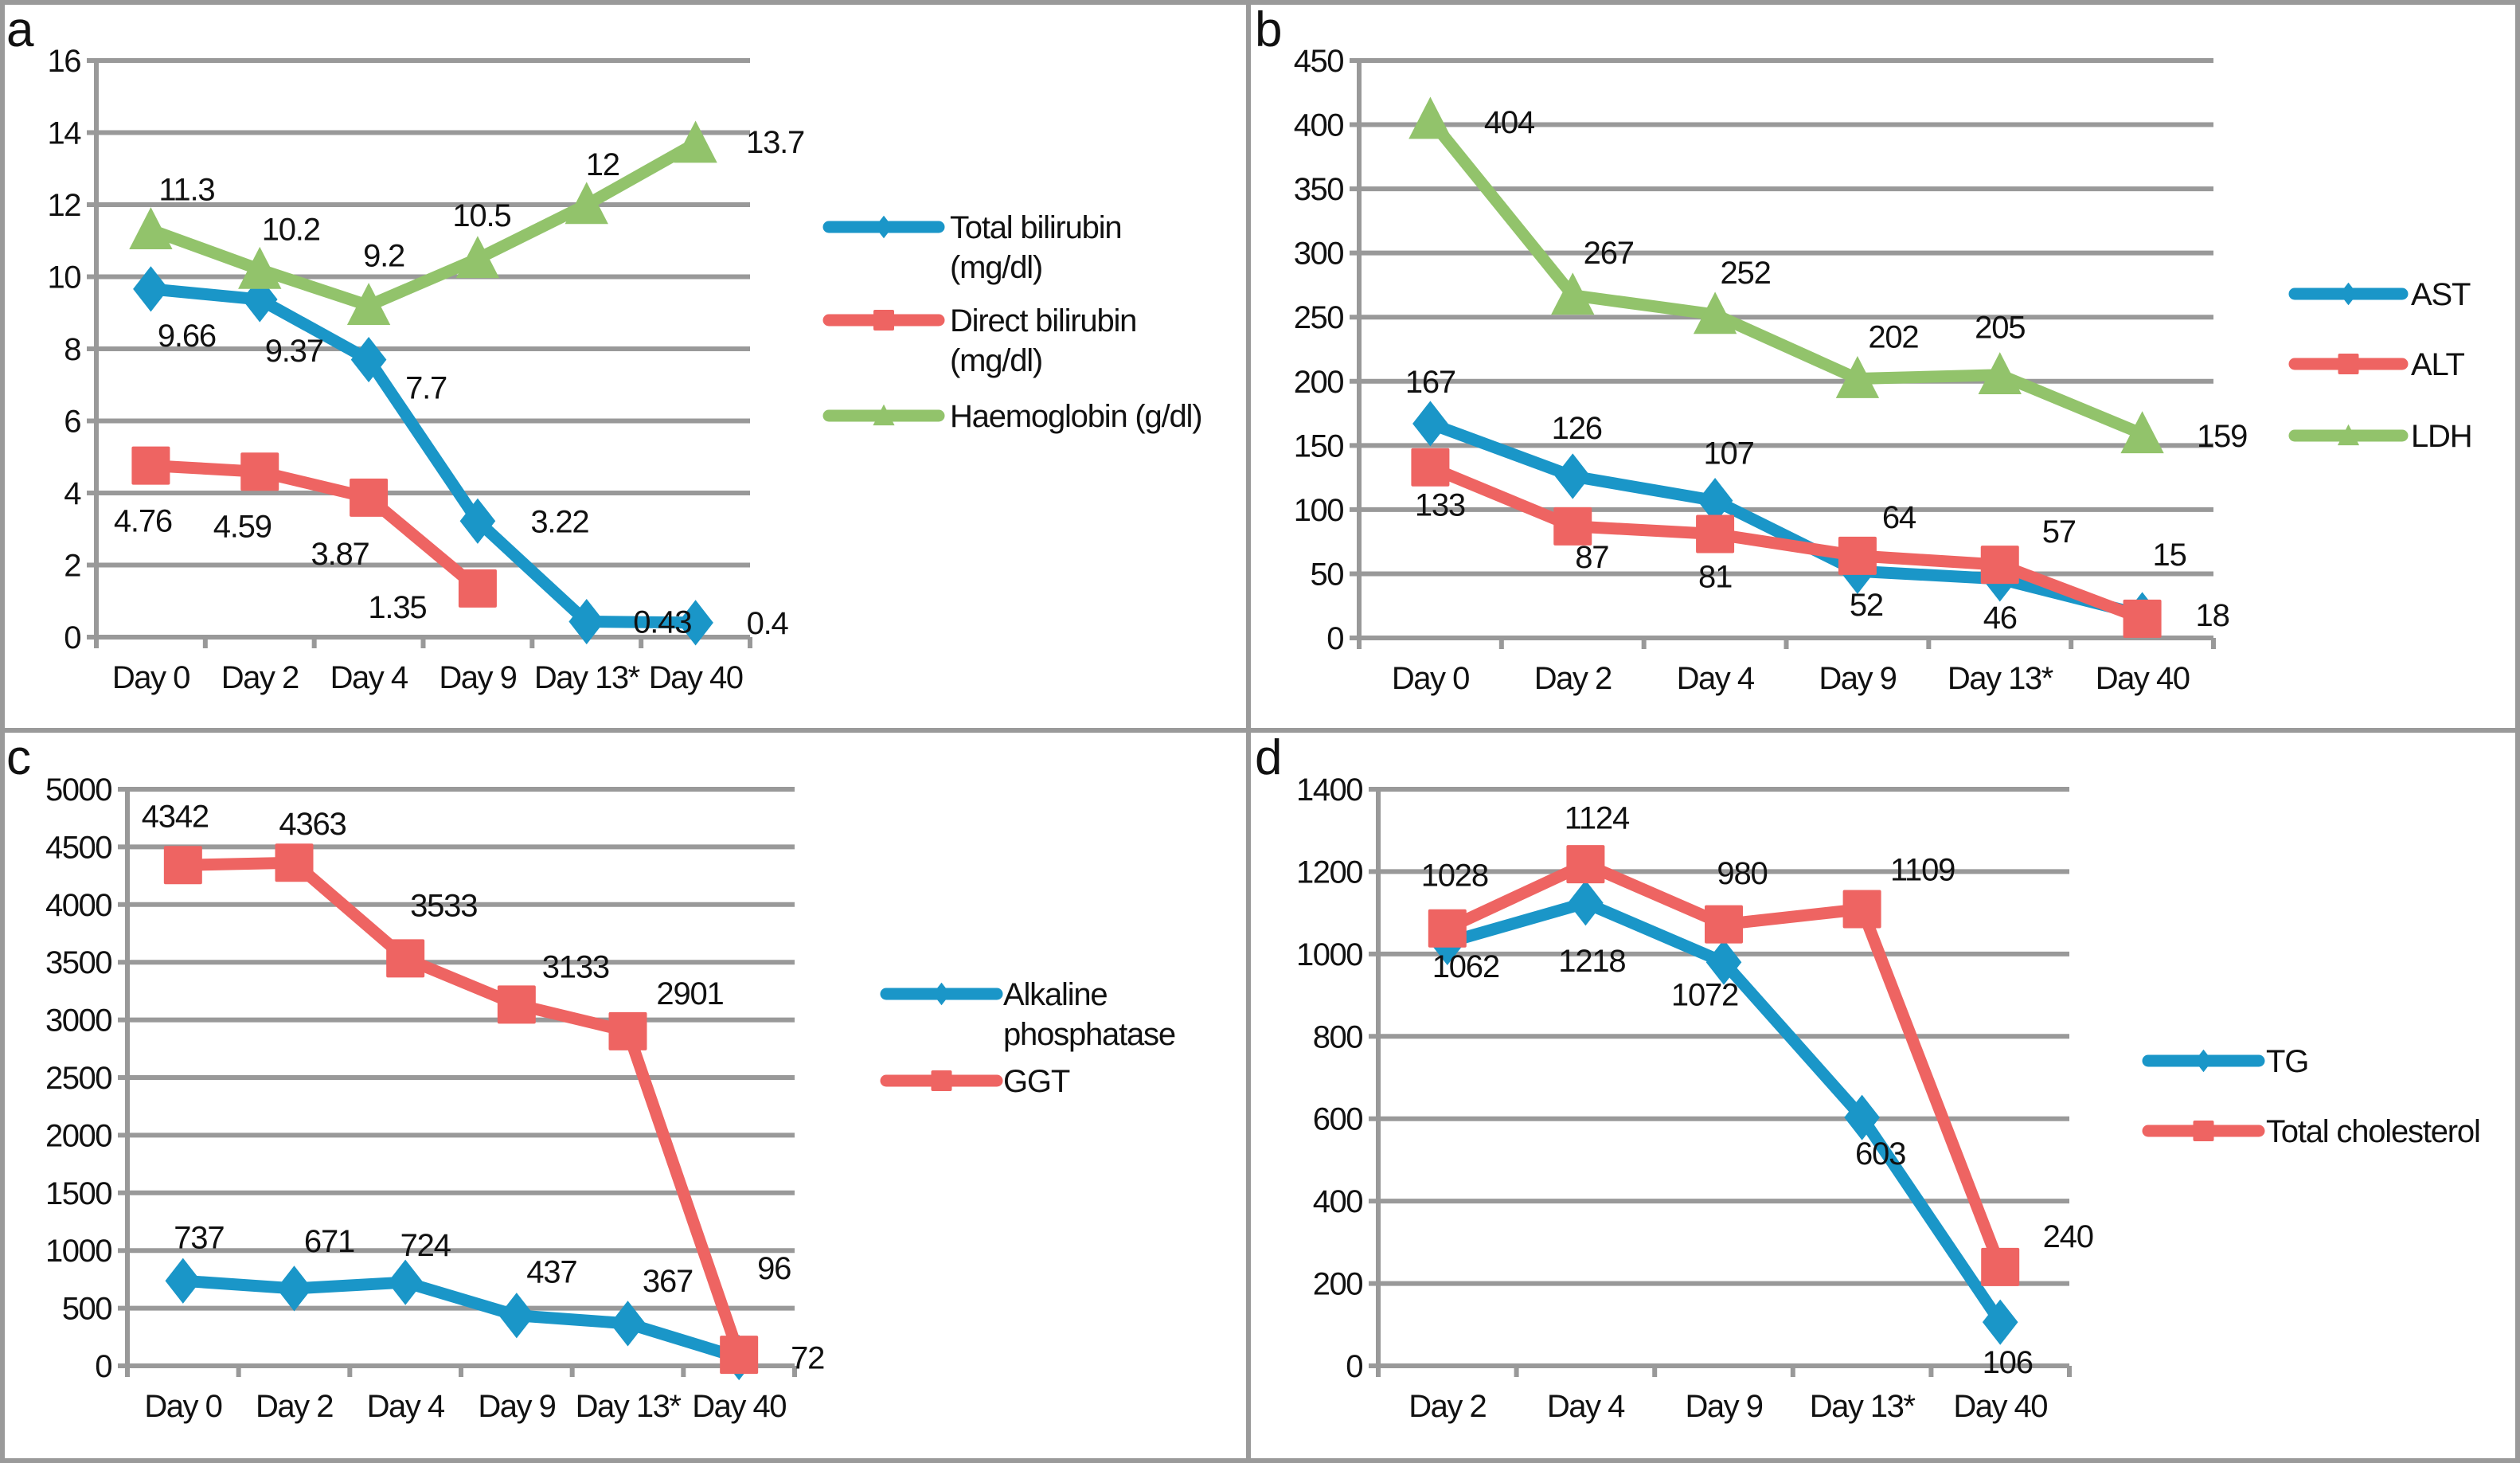  Describe the element at coordinates (1454, 875) in the screenshot. I see `data-label-tg: 1028` at that location.